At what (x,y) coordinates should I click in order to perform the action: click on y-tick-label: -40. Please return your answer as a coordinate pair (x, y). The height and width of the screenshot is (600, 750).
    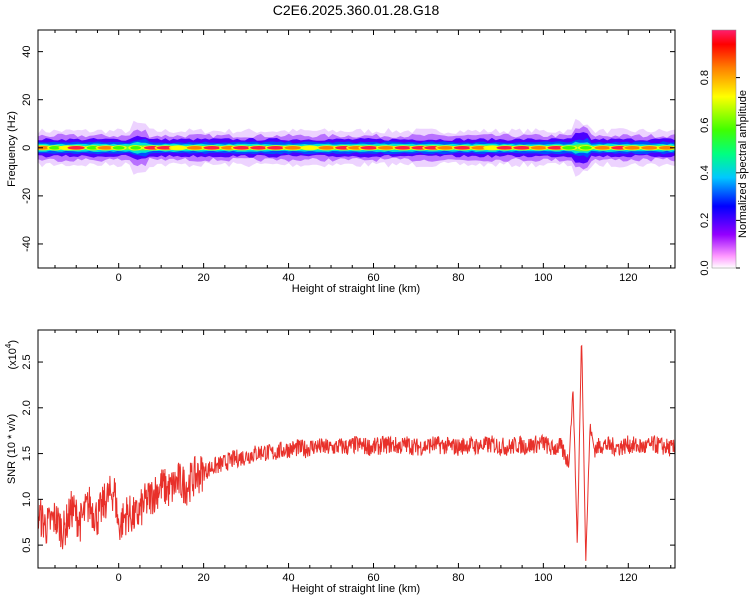
    Looking at the image, I should click on (27, 244).